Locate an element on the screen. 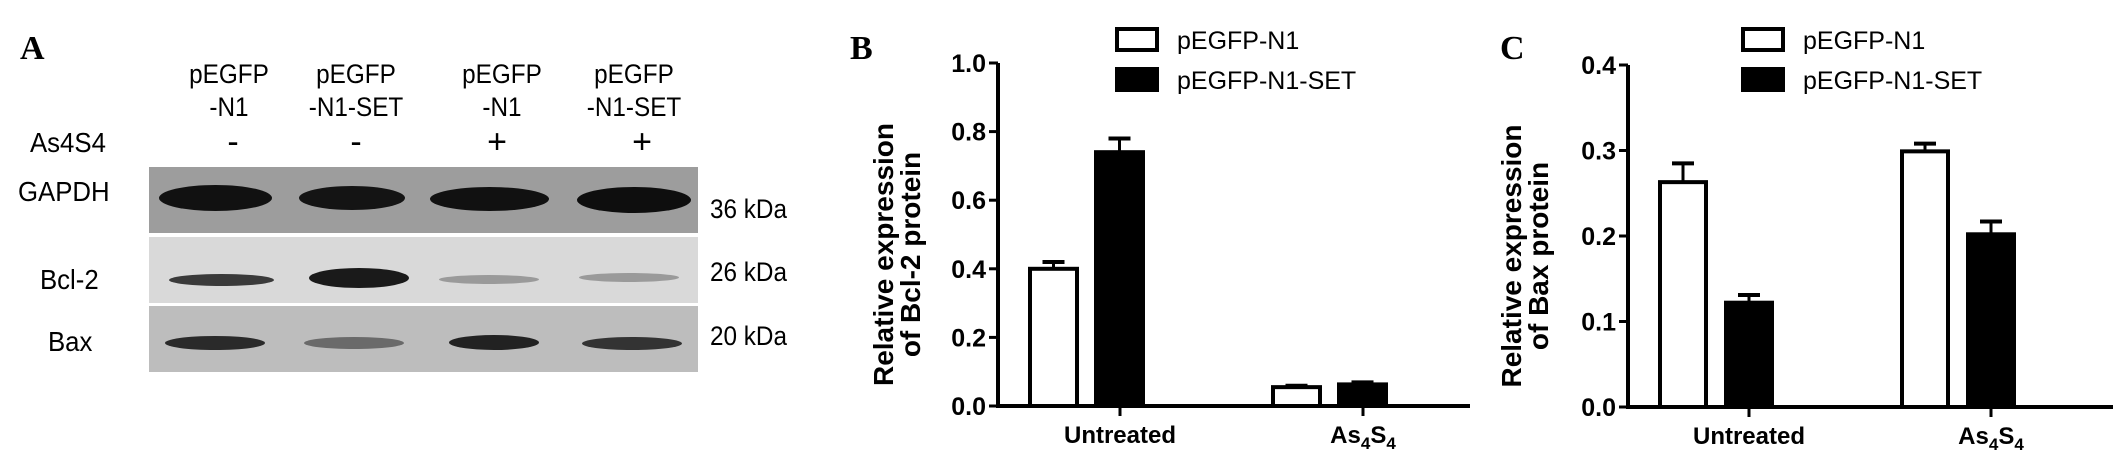 This screenshot has width=2126, height=456. lane-3-treatment: + is located at coordinates (497, 142).